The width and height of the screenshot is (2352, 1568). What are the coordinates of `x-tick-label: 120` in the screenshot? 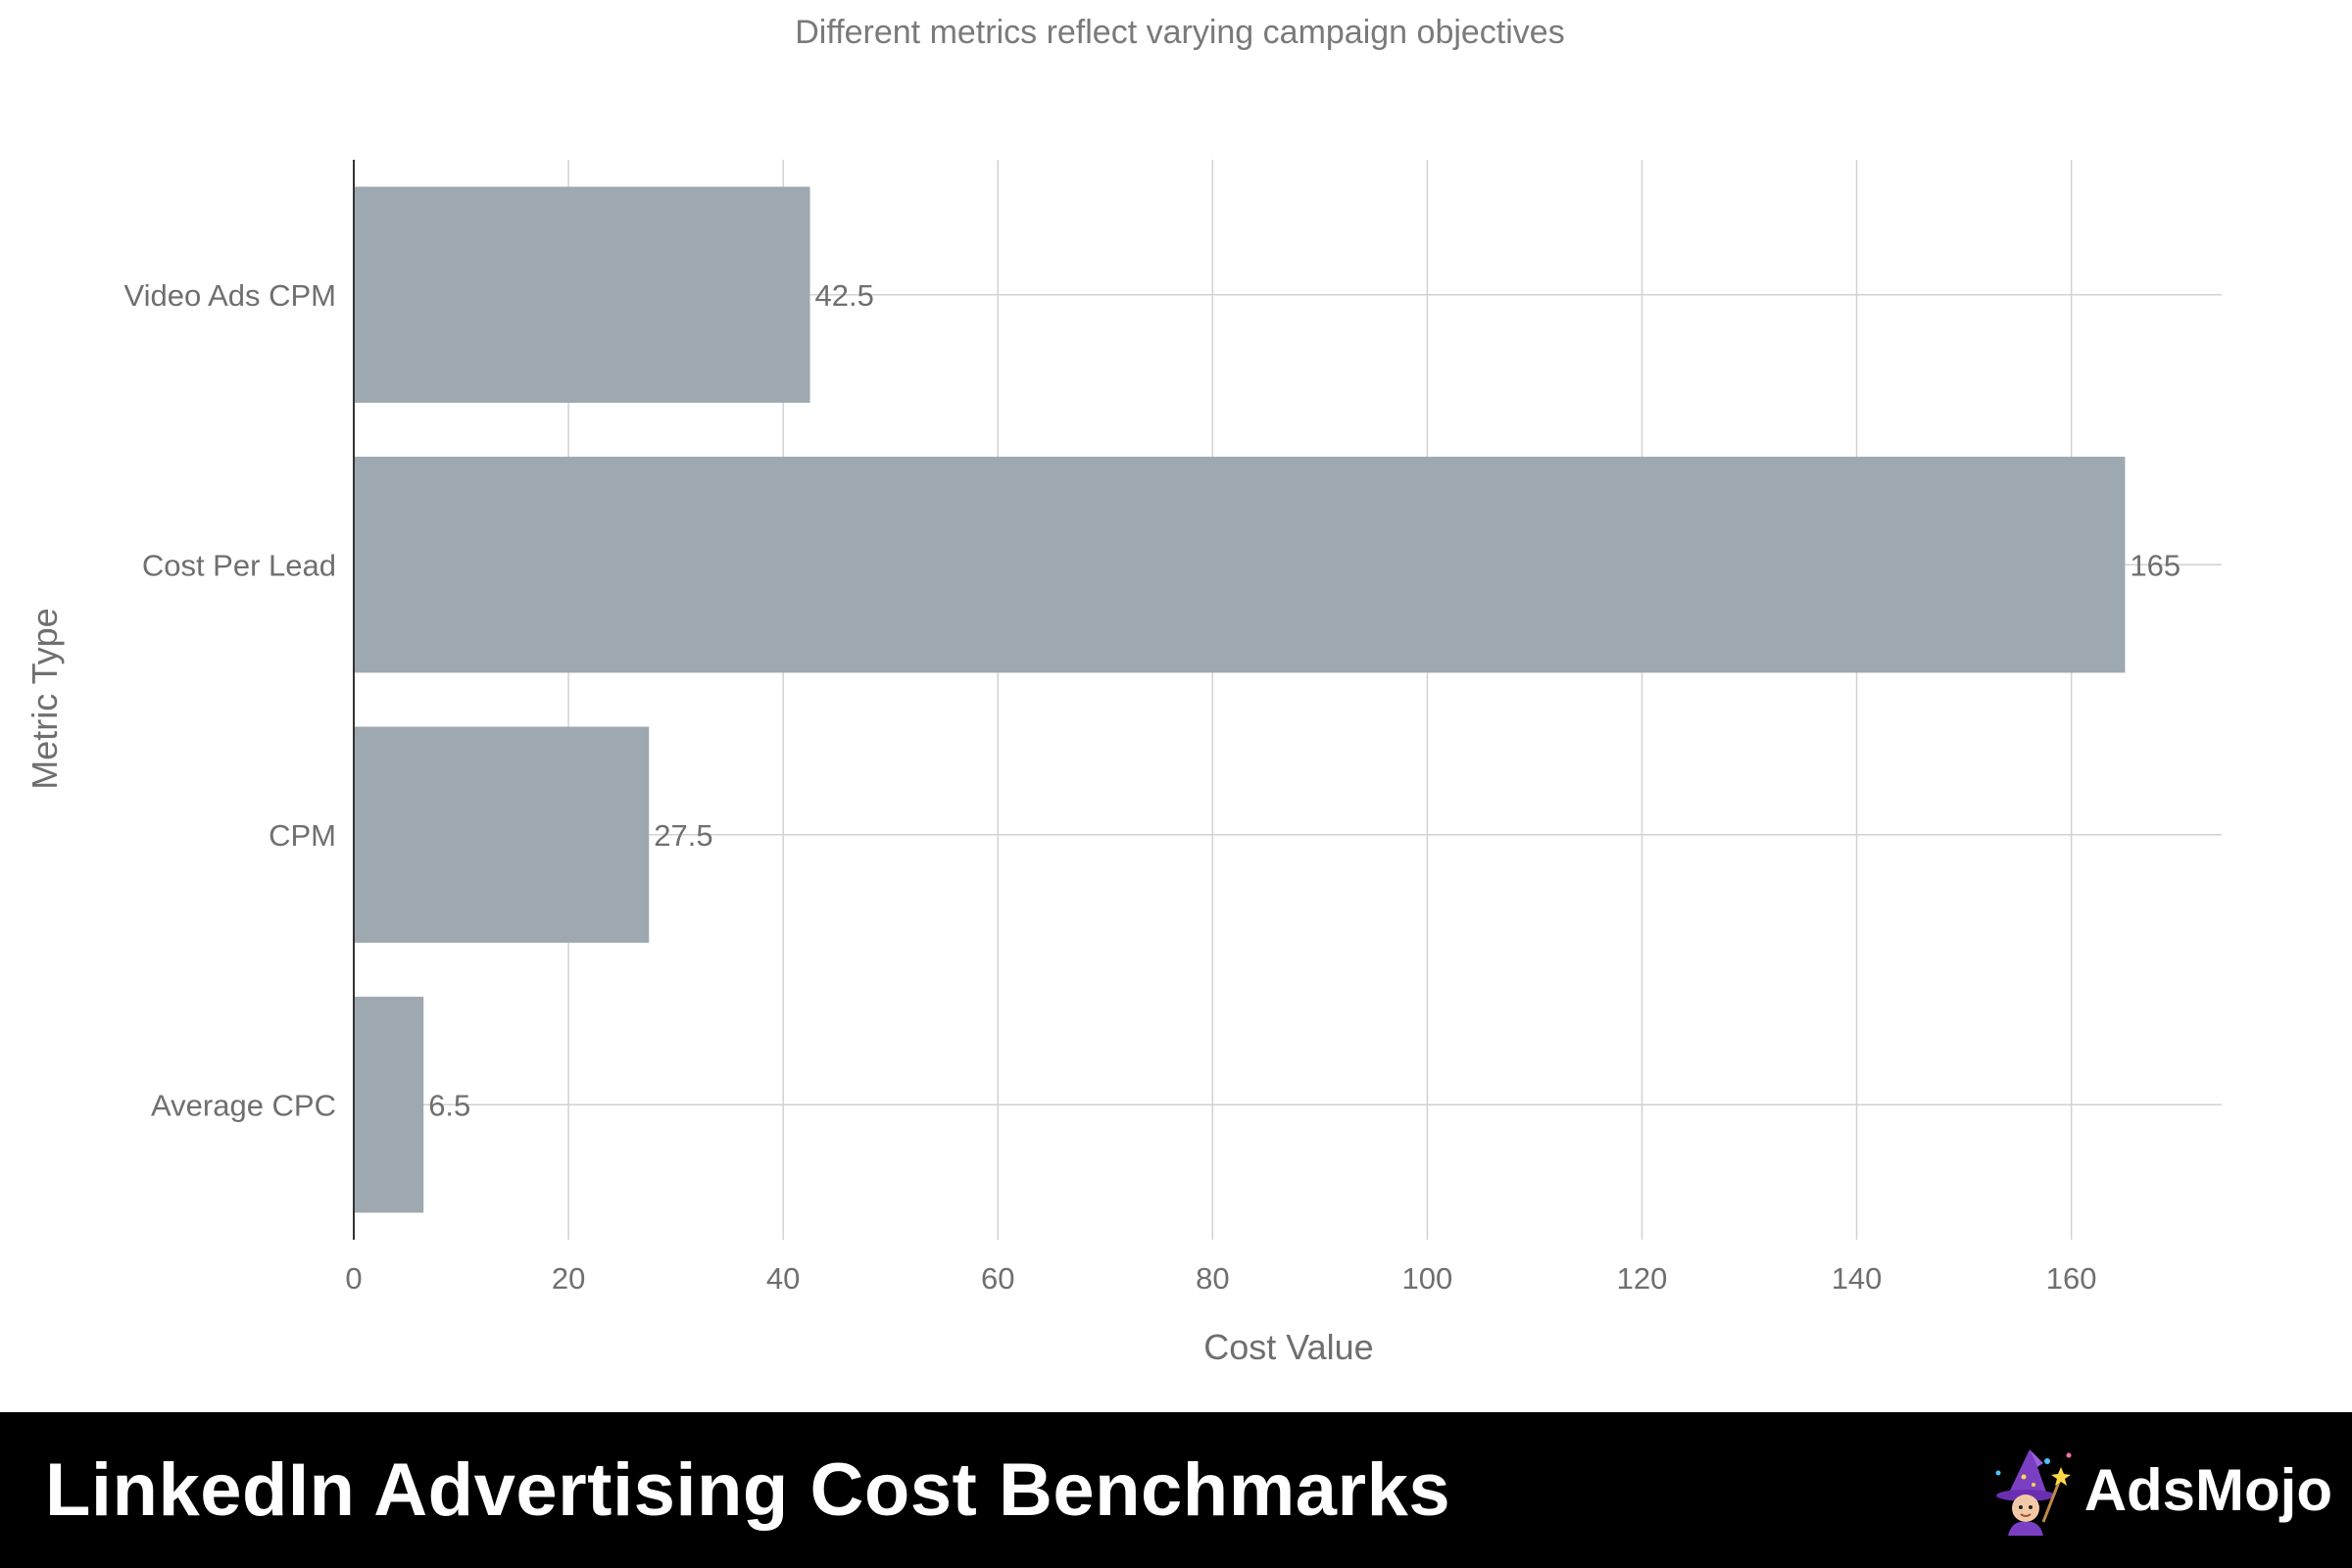 It's located at (1642, 1278).